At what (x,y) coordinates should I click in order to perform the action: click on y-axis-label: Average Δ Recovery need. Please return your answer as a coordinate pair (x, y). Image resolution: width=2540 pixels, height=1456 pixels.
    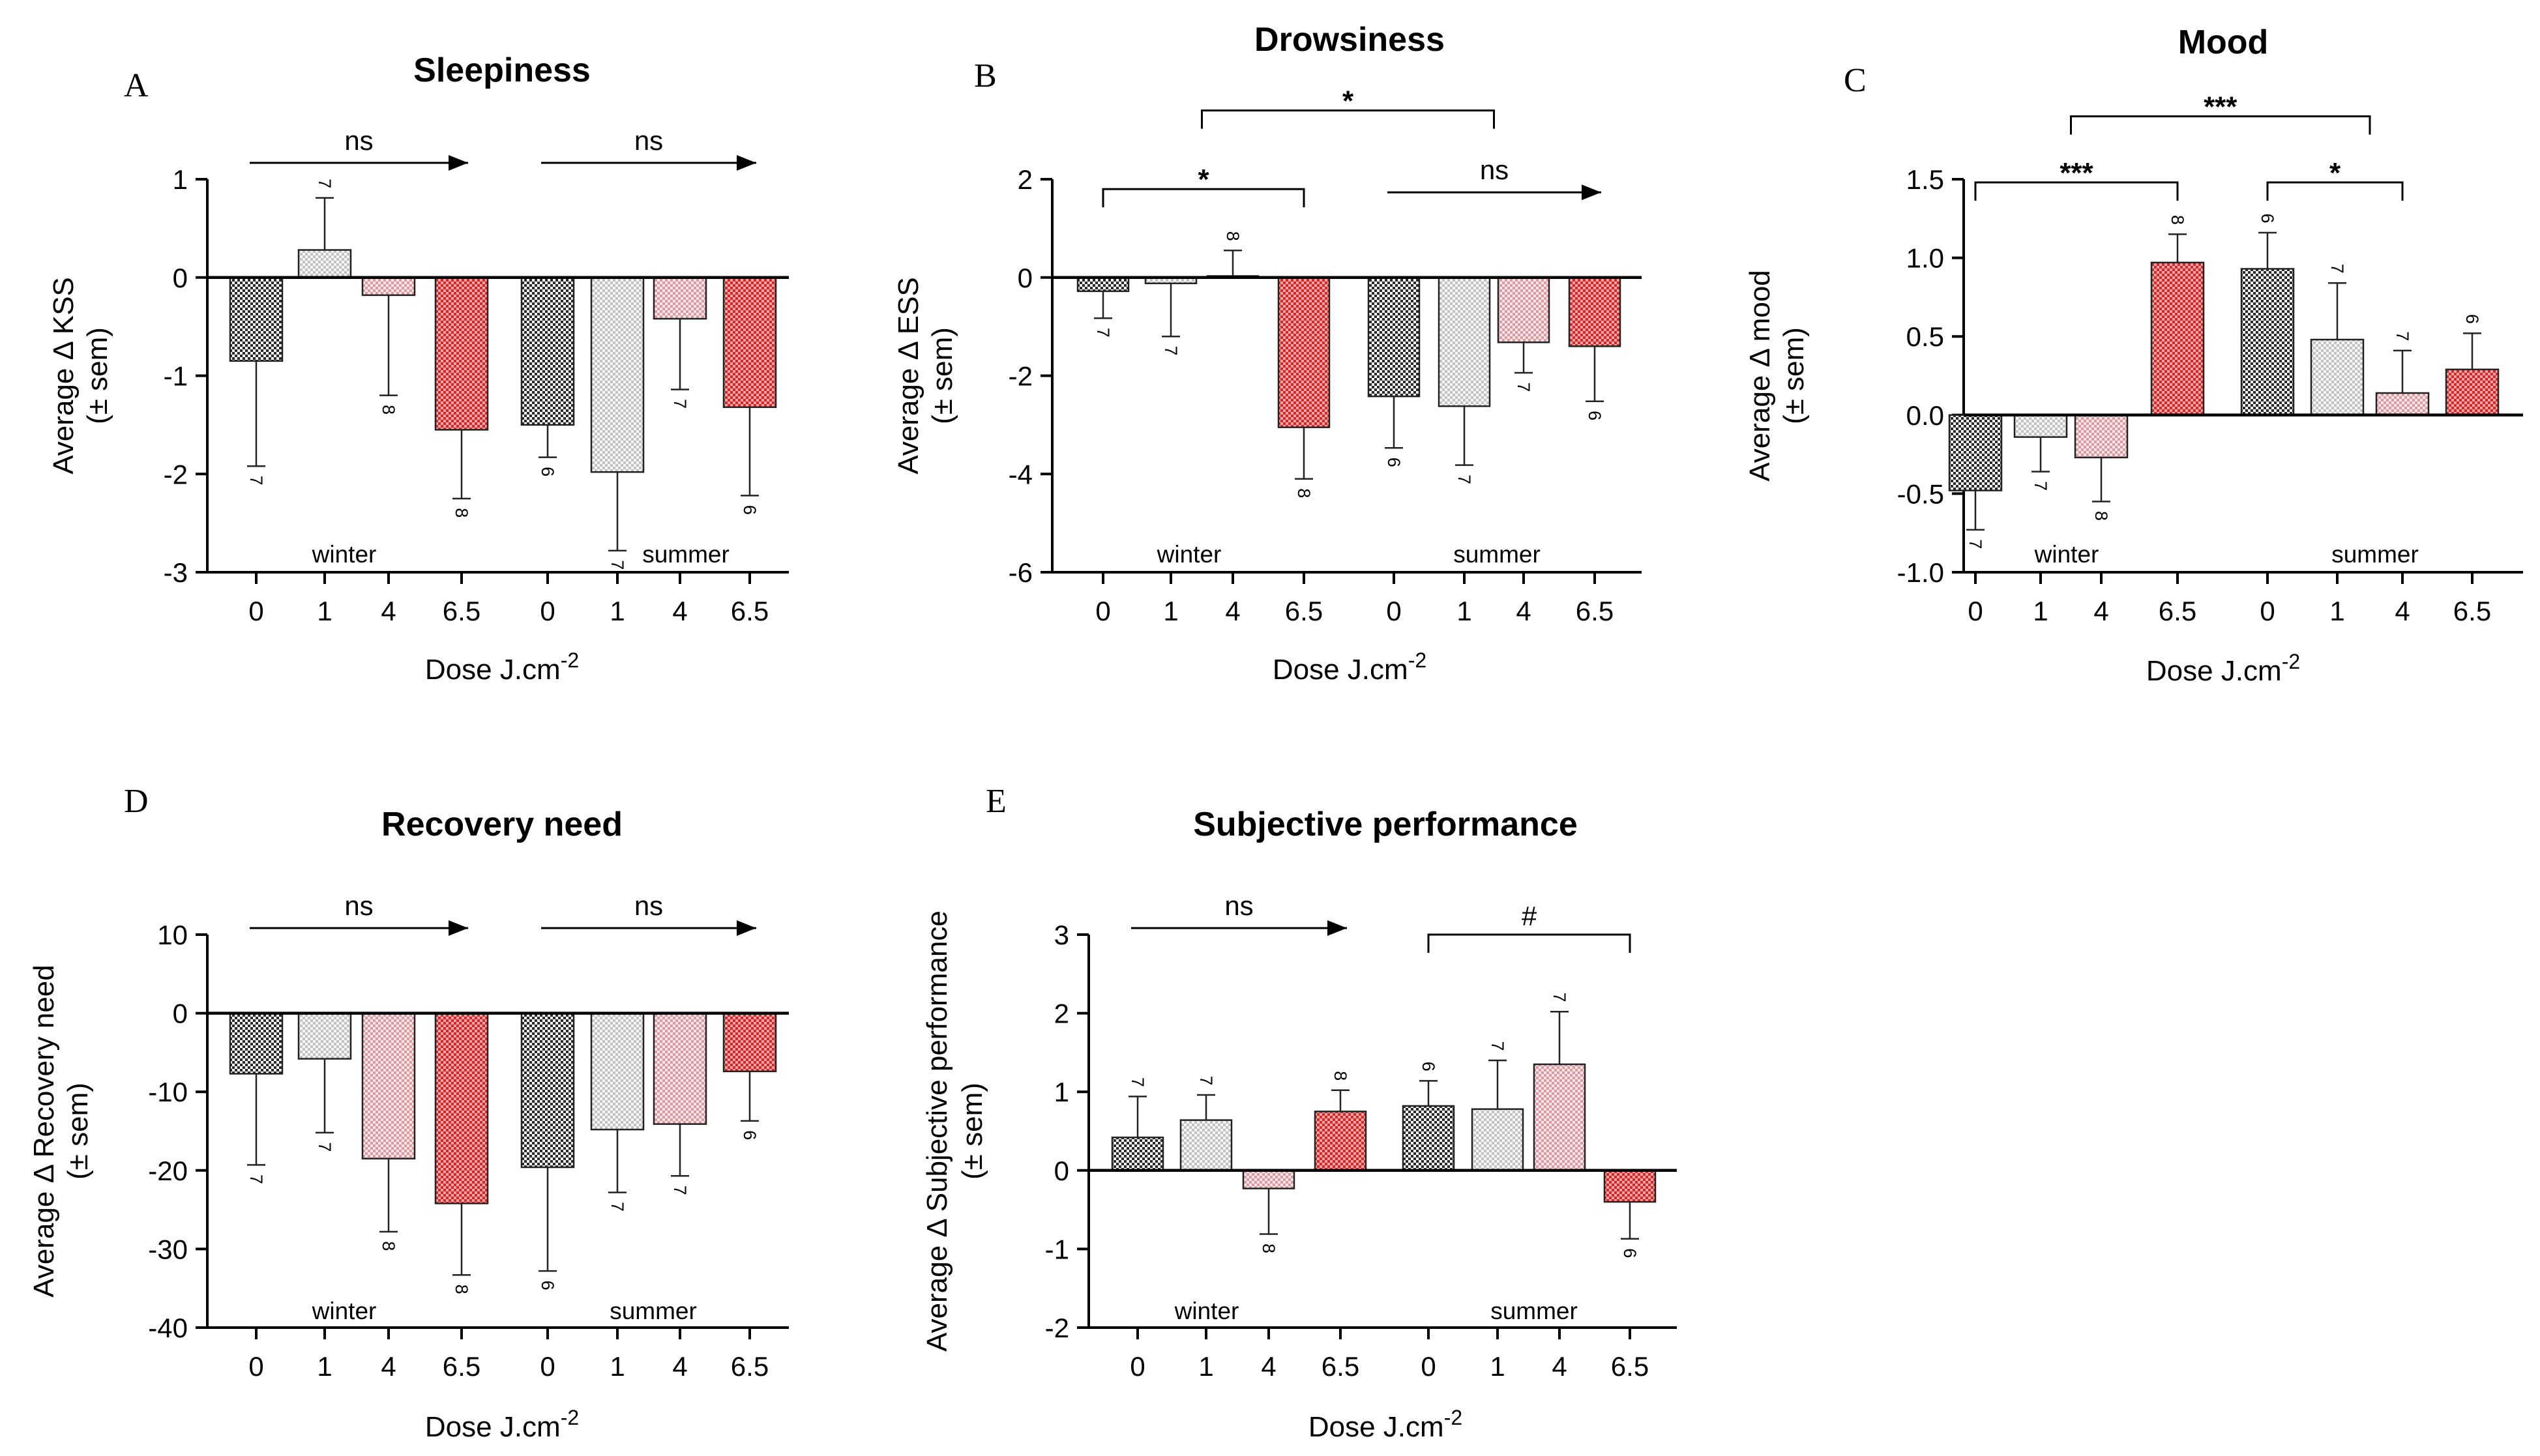
    Looking at the image, I should click on (44, 1131).